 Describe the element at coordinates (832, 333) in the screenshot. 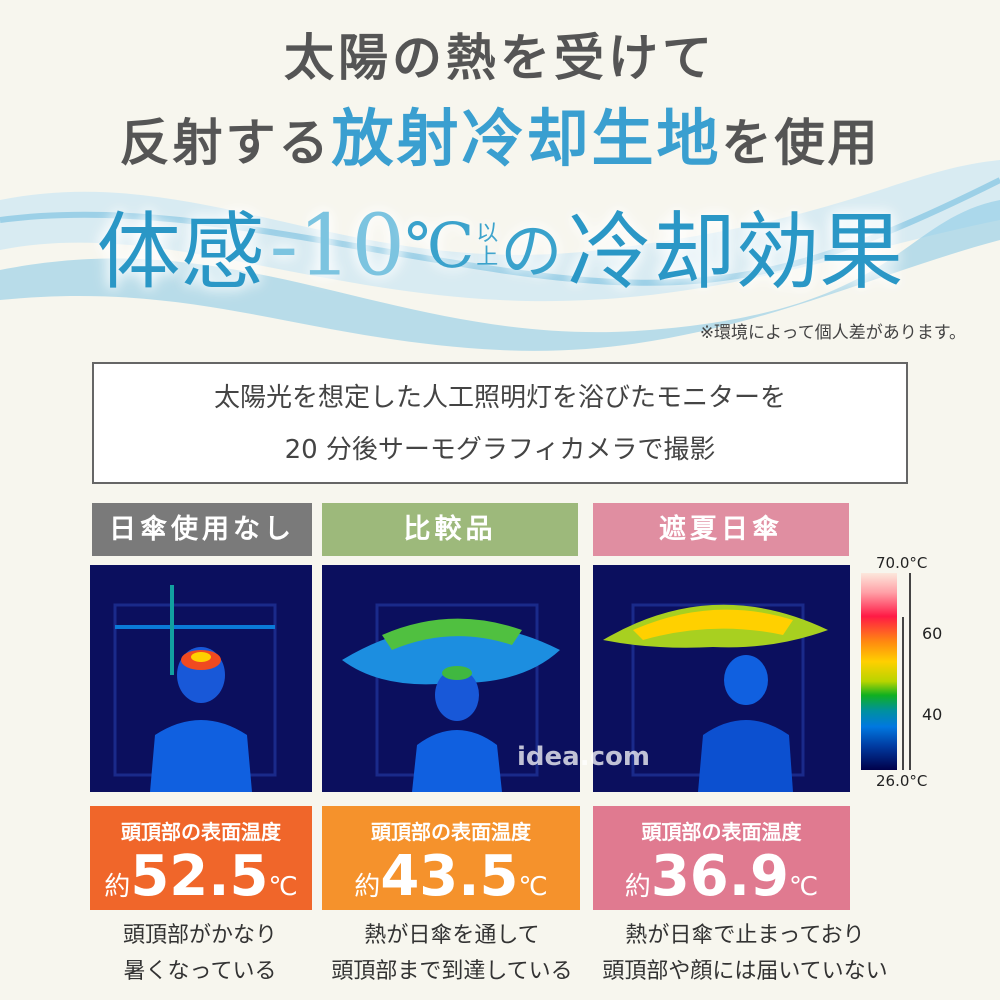

I see `disclaimer-note: ※環境によって個人差があります。` at that location.